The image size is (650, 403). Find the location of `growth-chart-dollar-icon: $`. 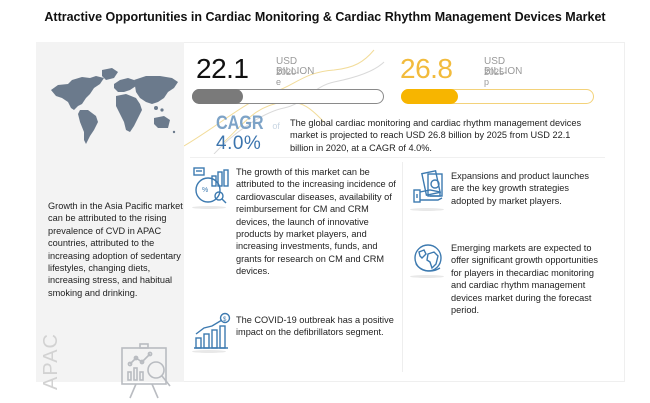

growth-chart-dollar-icon: $ is located at coordinates (212, 330).